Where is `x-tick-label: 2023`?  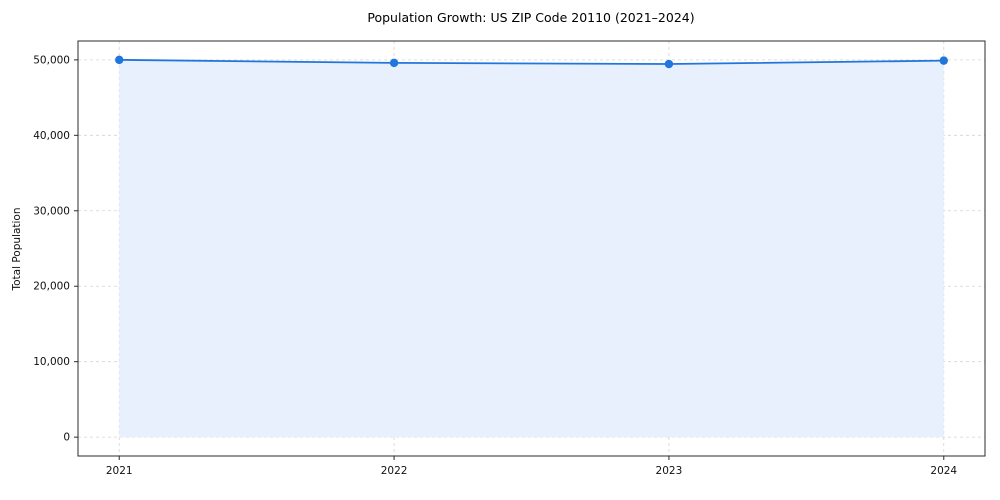 x-tick-label: 2023 is located at coordinates (669, 471).